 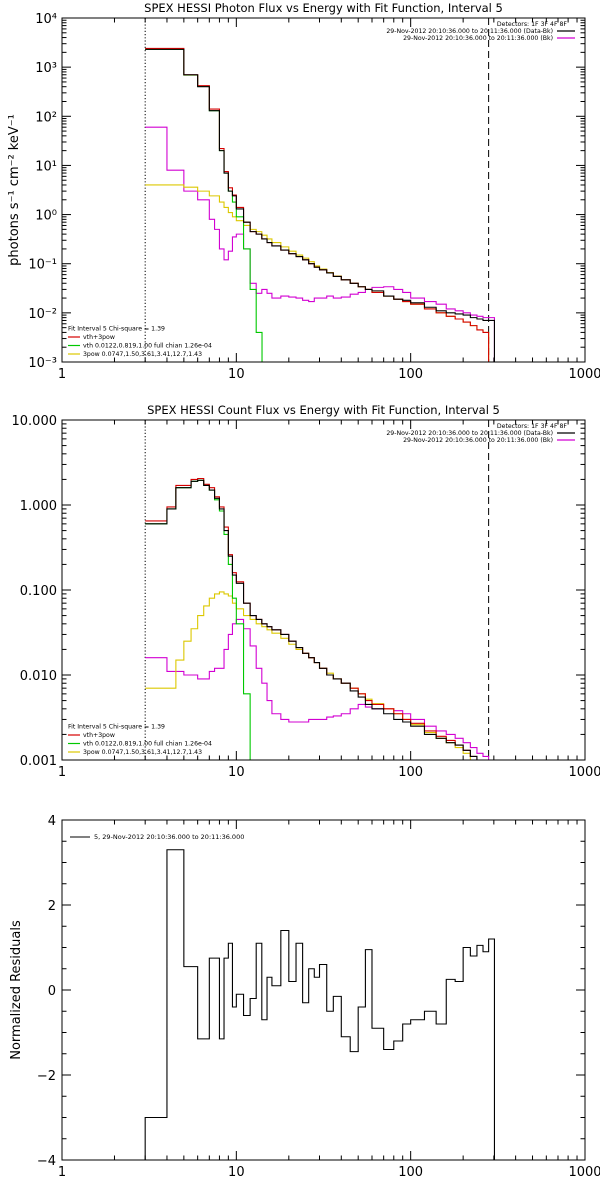 I want to click on y-tick-label: 0, so click(x=52, y=991).